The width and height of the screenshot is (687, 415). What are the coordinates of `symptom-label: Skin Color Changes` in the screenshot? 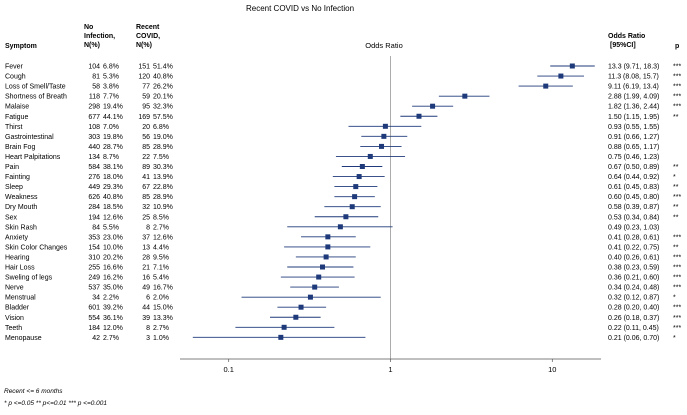 It's located at (36, 247).